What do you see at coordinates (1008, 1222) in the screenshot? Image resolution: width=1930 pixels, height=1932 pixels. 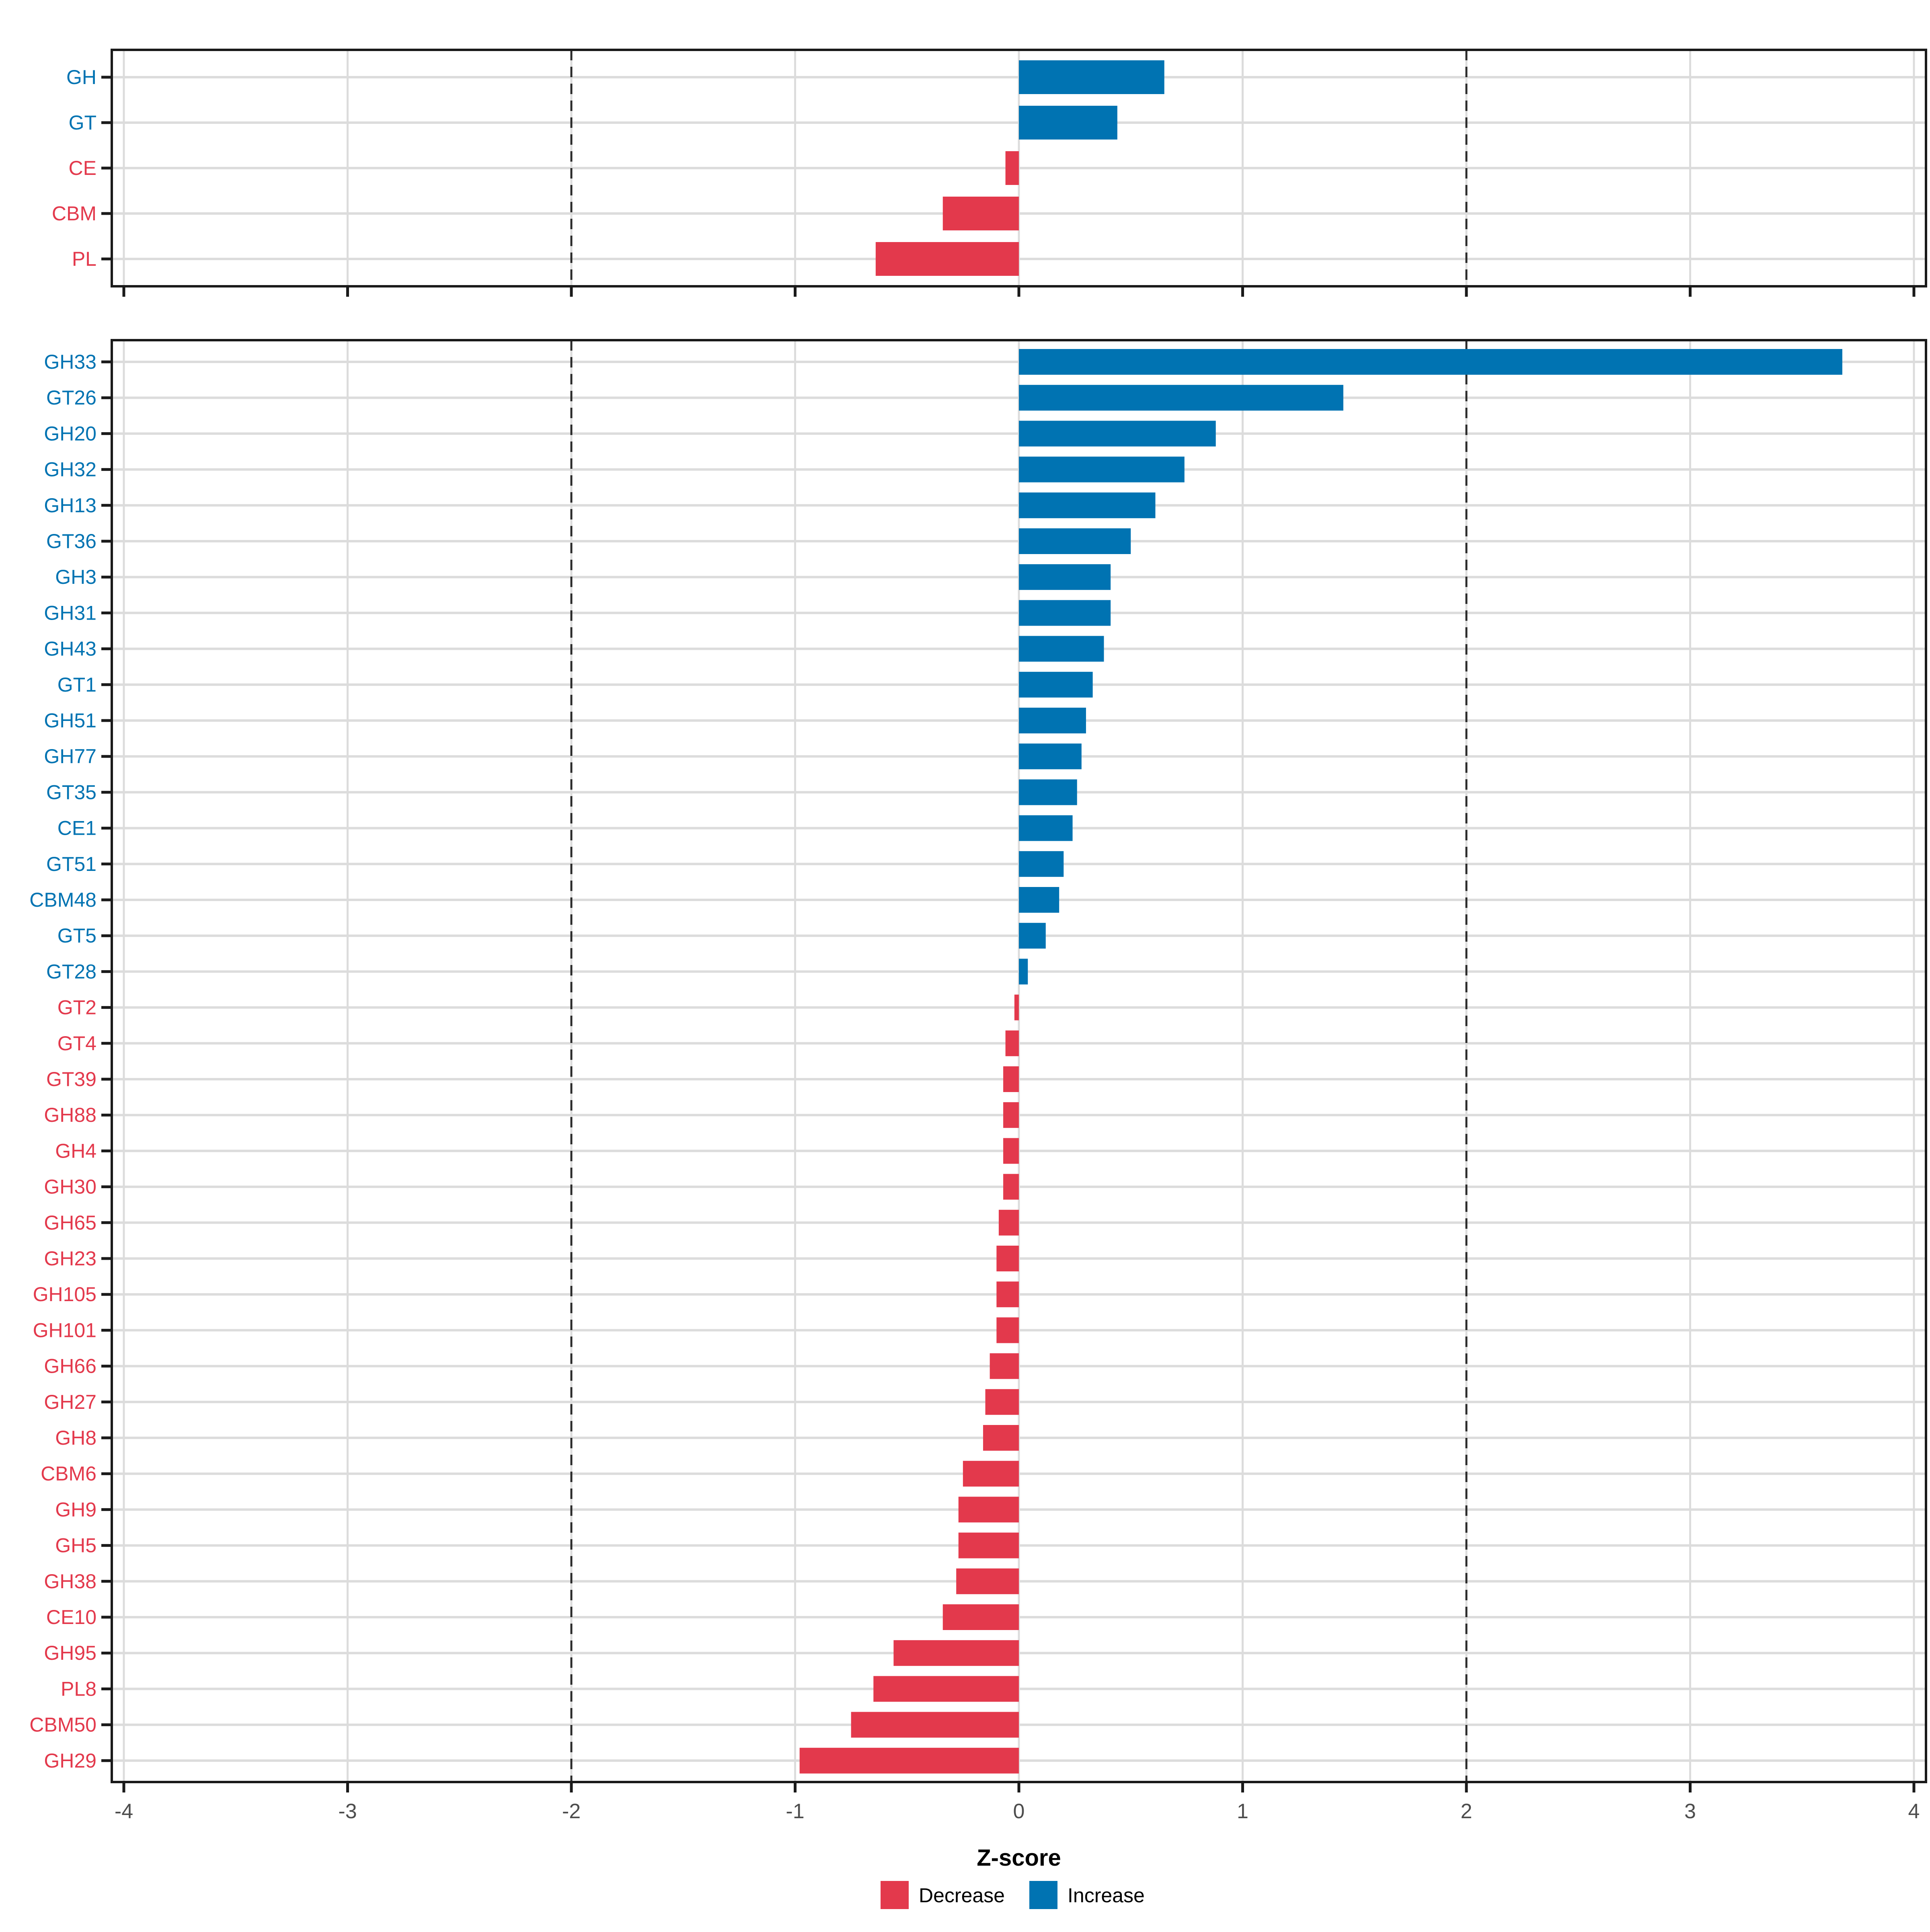 I see `bar-GH65` at bounding box center [1008, 1222].